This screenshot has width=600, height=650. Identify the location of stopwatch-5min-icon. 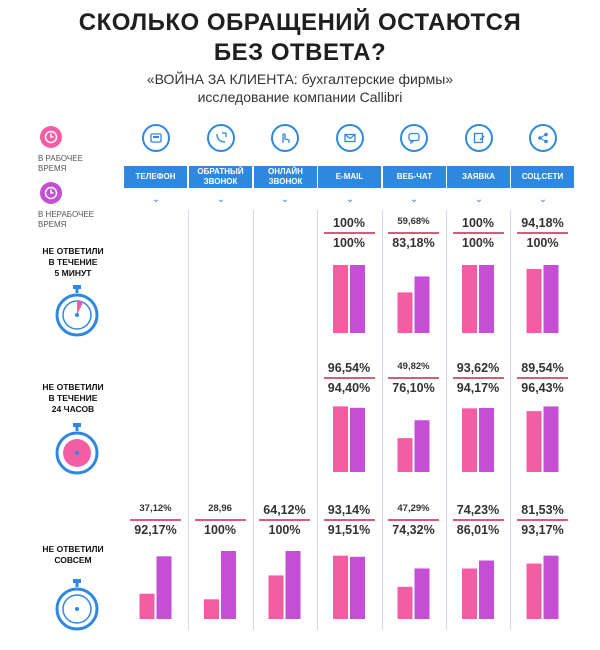
(77, 311).